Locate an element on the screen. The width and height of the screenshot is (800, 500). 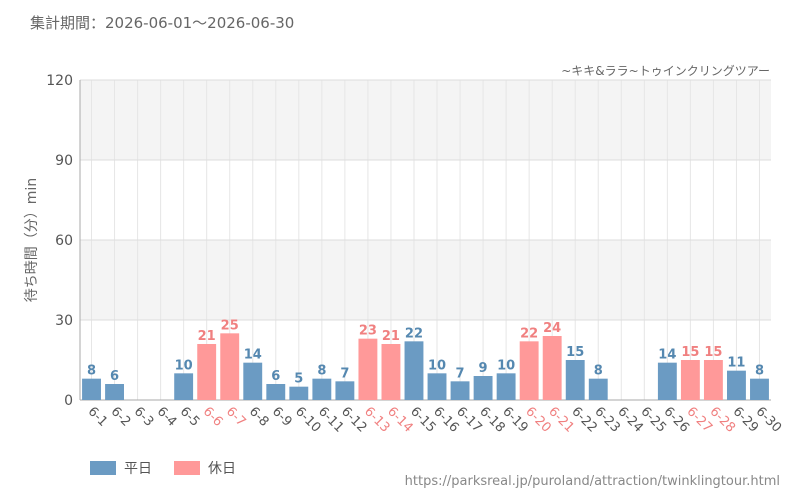
legend-swatch-weekday is located at coordinates (103, 468).